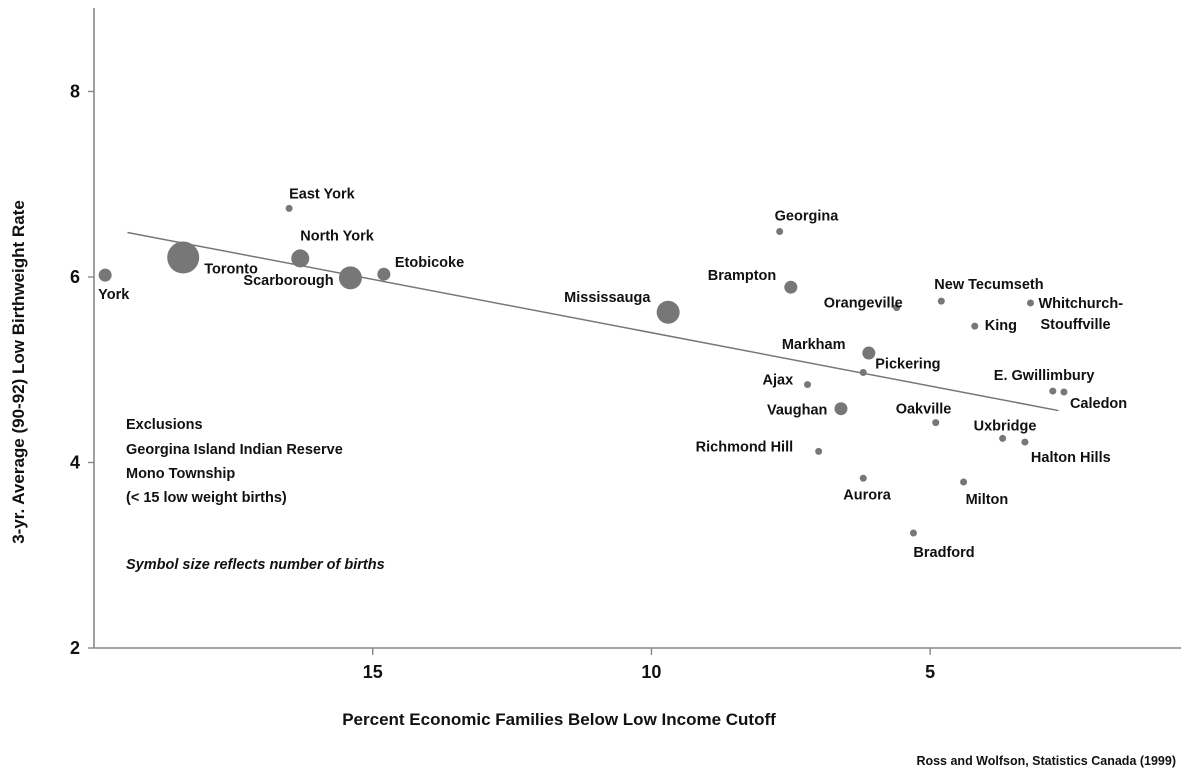 This screenshot has height=772, width=1181. I want to click on data-point-label: Georgina, so click(807, 217).